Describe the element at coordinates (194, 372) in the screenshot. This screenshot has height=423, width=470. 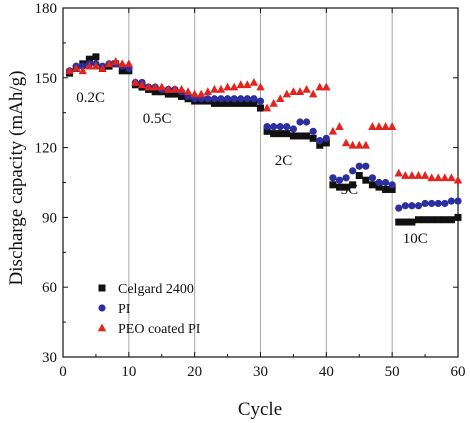
I see `x-tick-label: 20` at that location.